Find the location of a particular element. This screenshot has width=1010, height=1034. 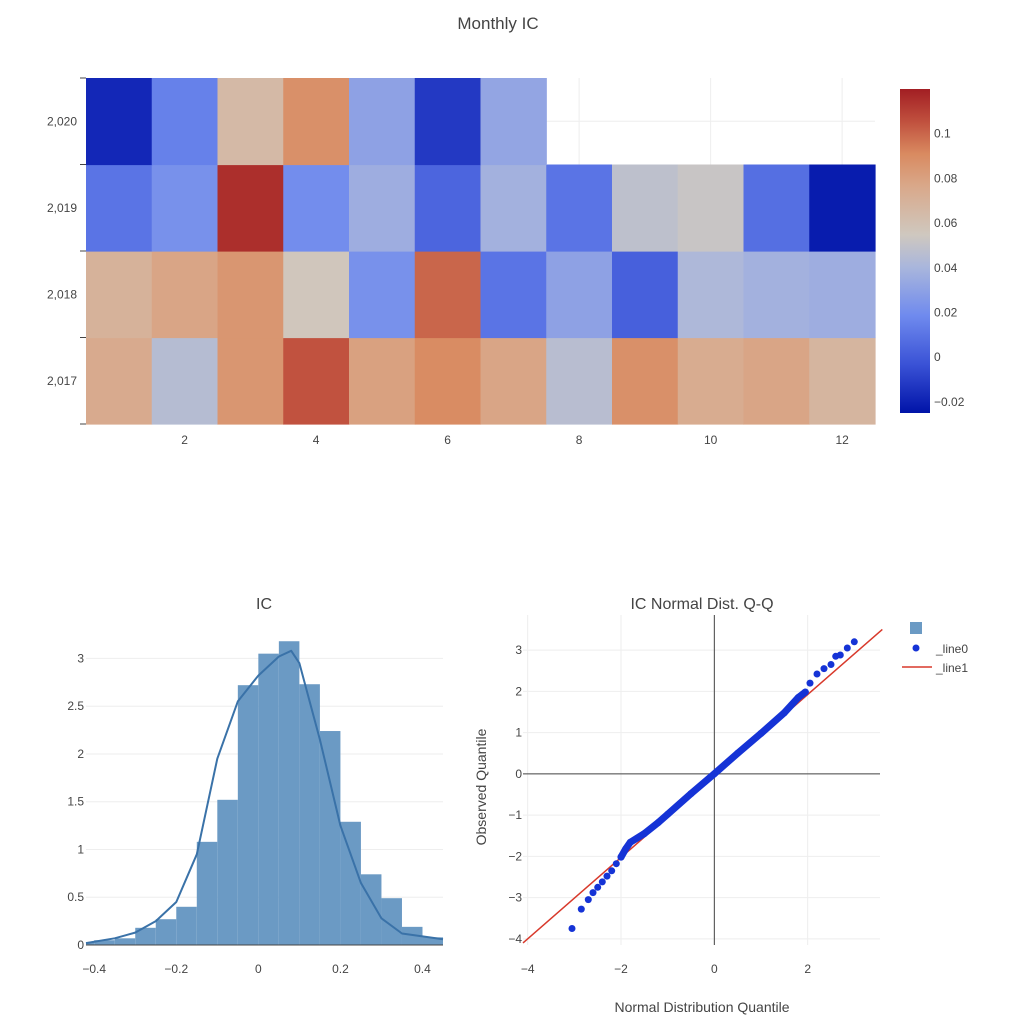

qq-x-tick-label: −2 is located at coordinates (621, 969).